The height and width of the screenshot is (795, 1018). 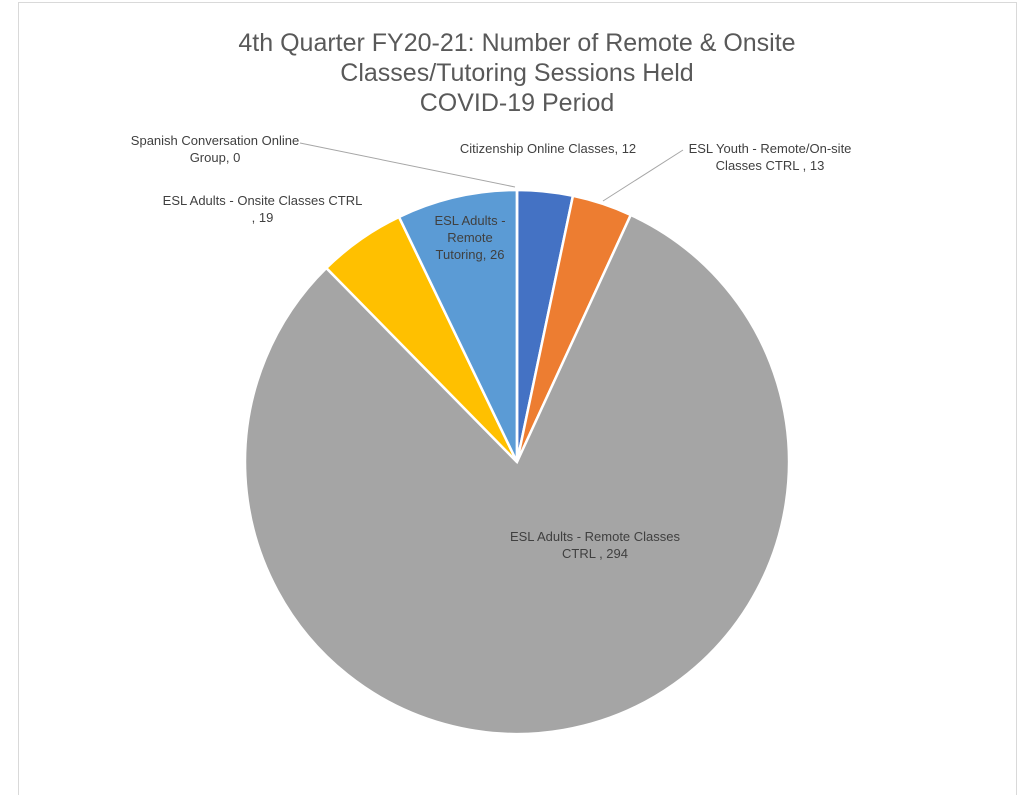 I want to click on label-category: ESL Adults - Remote Classes CTRL, so click(x=595, y=545).